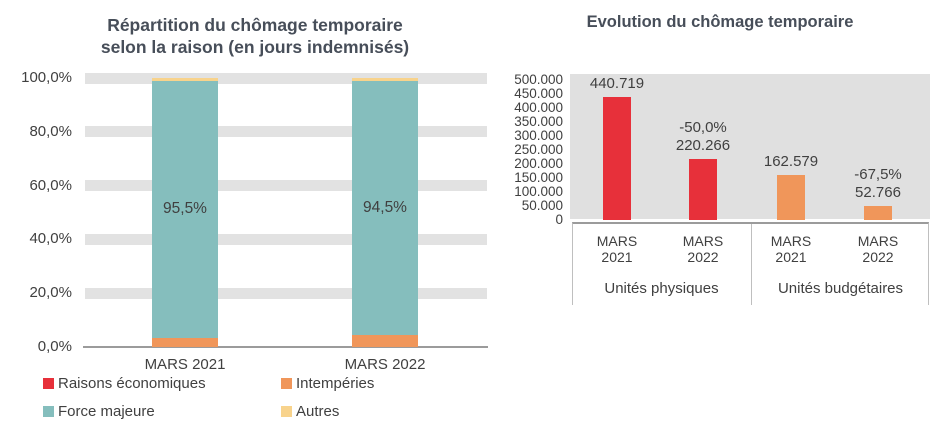  I want to click on legend-label: Force majeure, so click(106, 411).